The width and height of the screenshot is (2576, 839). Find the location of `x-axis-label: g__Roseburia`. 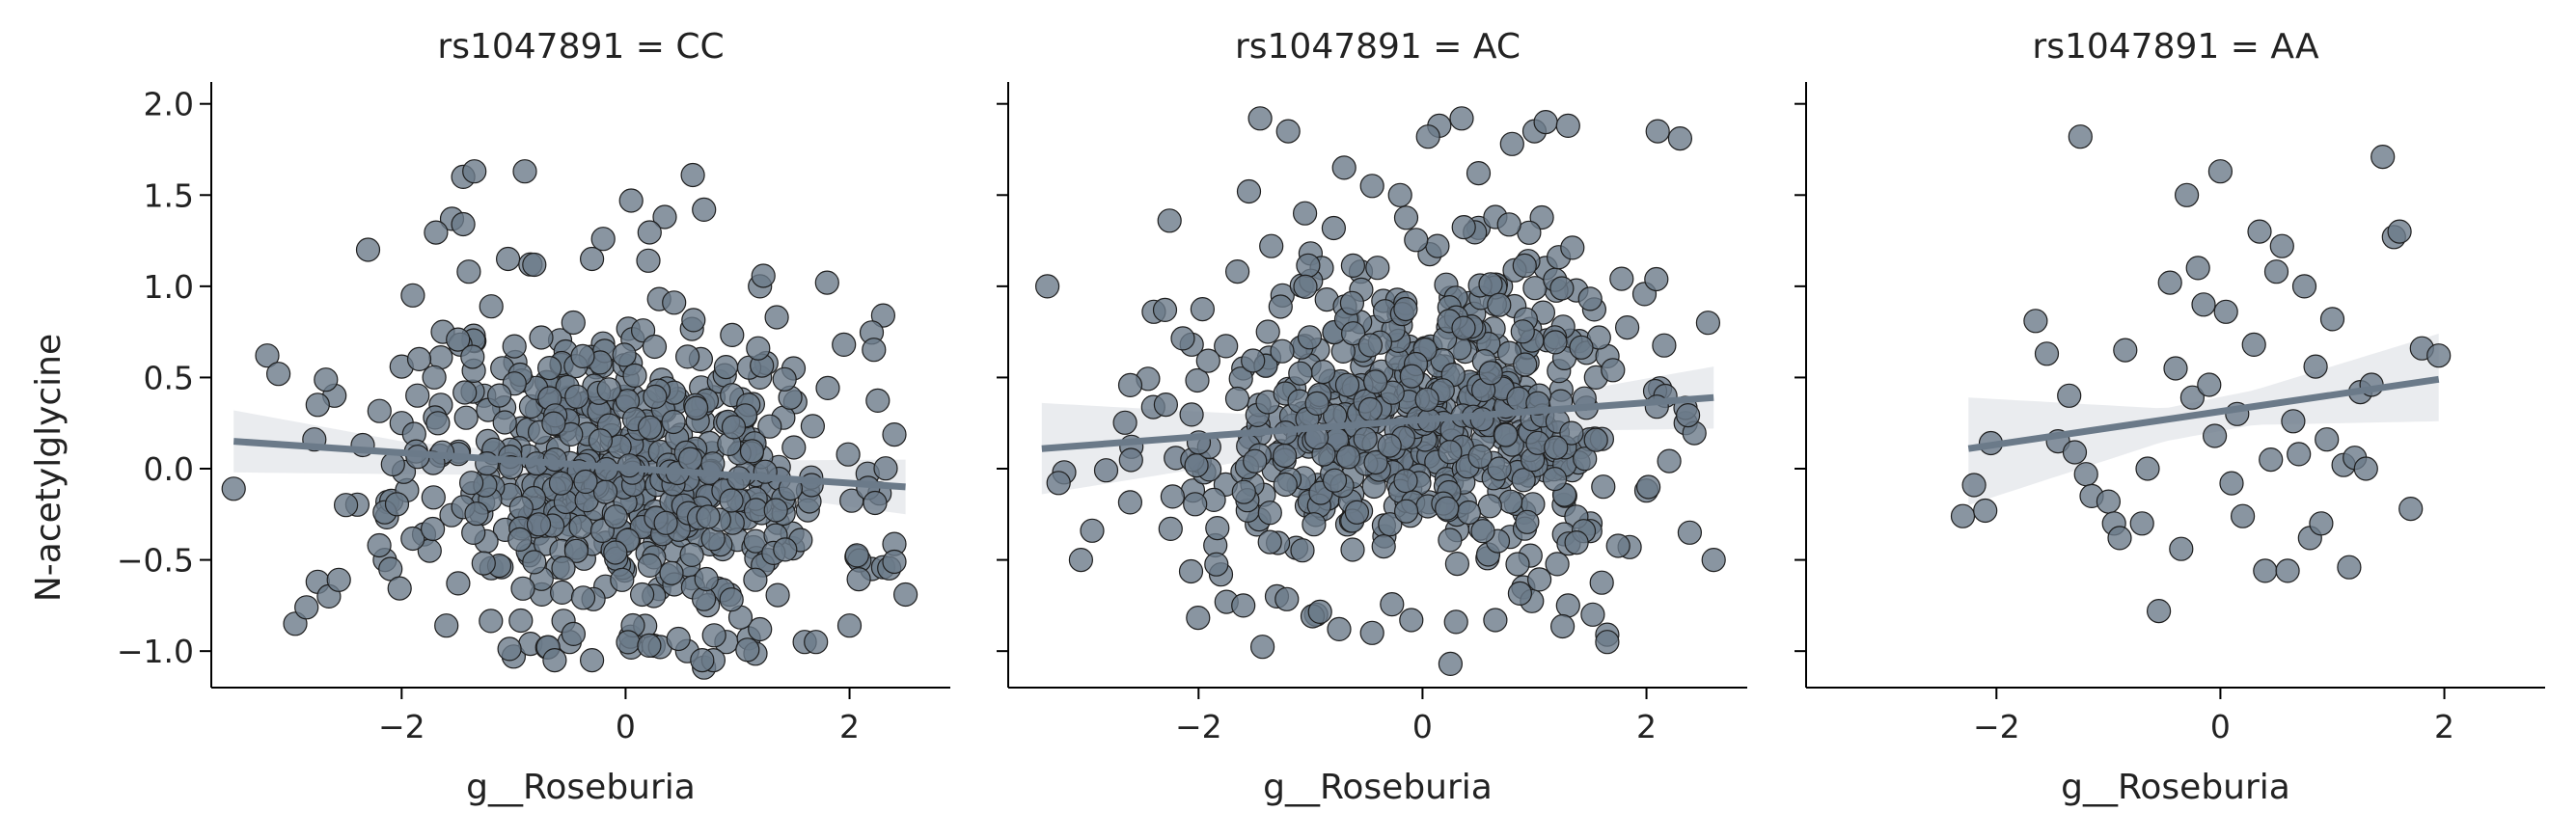

x-axis-label: g__Roseburia is located at coordinates (1378, 788).